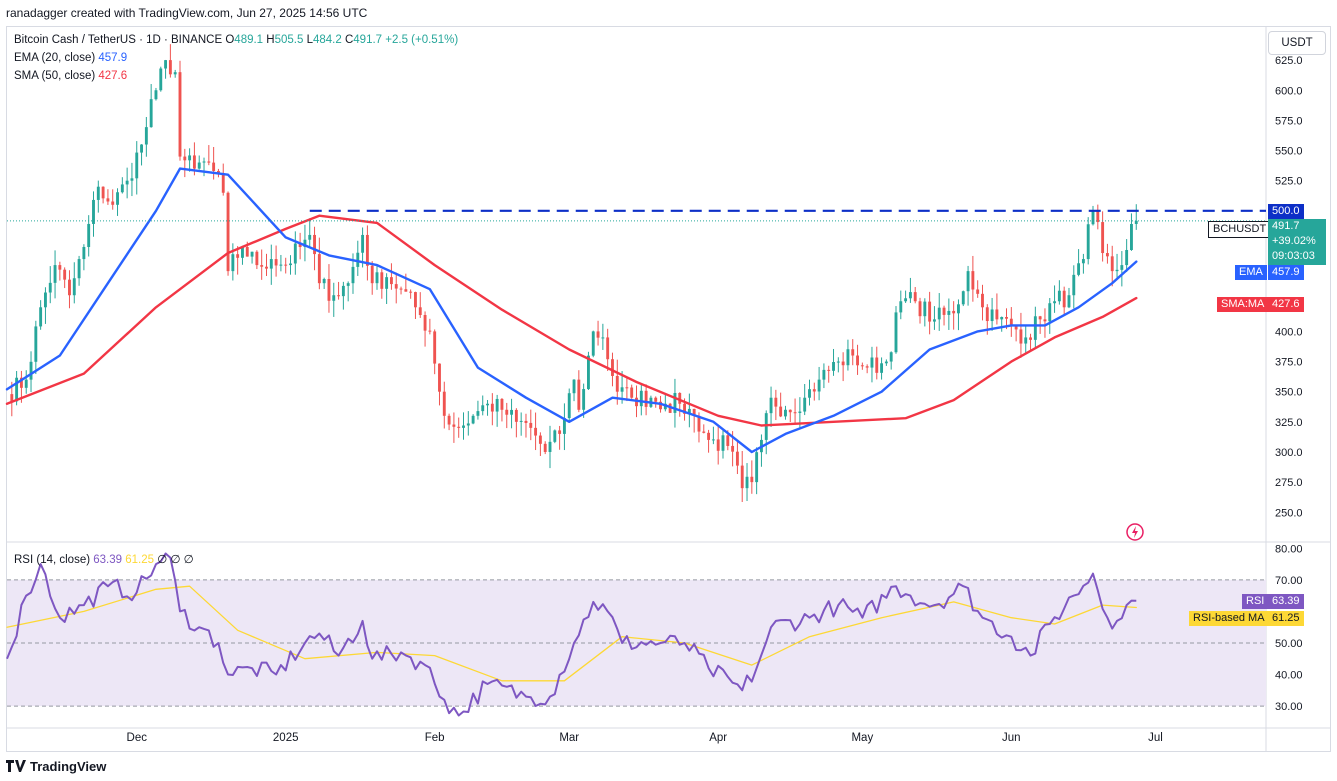 The width and height of the screenshot is (1337, 781). Describe the element at coordinates (1286, 226) in the screenshot. I see `last-price-value: 491.7` at that location.